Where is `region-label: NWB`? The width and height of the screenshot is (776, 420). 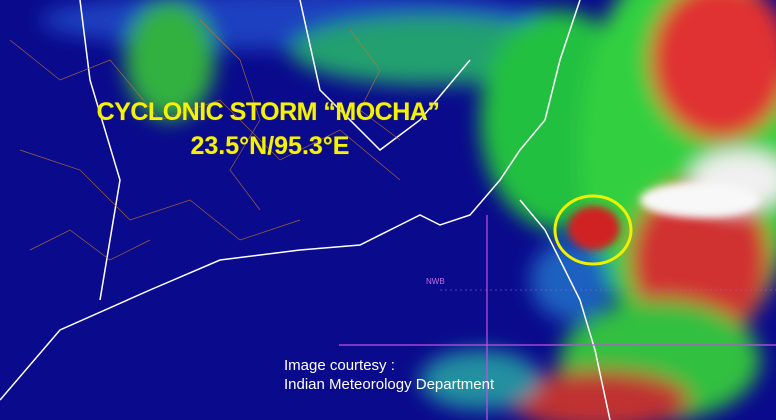
region-label: NWB is located at coordinates (435, 281).